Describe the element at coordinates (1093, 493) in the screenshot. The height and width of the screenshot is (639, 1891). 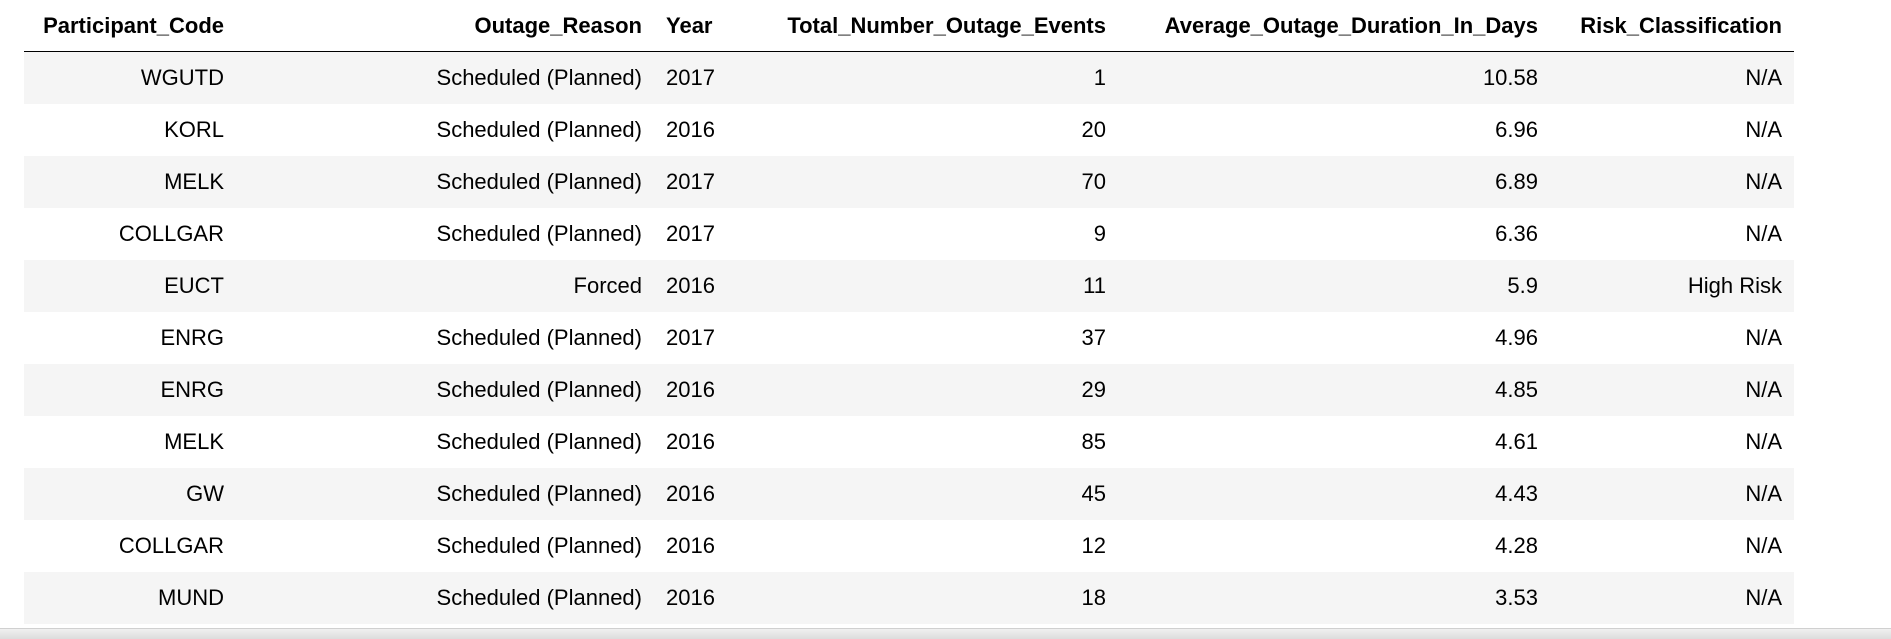
I see `cell-total-events: 45` at that location.